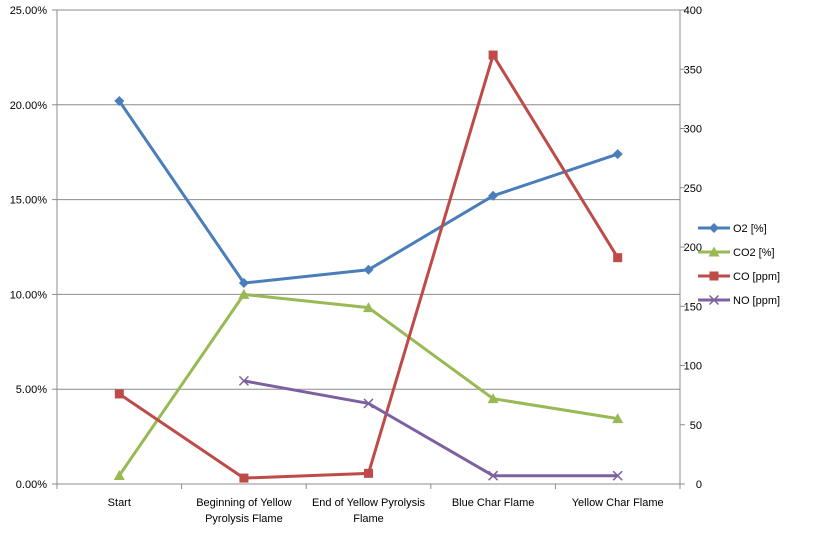  What do you see at coordinates (29, 106) in the screenshot?
I see `left-tick-label: 20.00%` at bounding box center [29, 106].